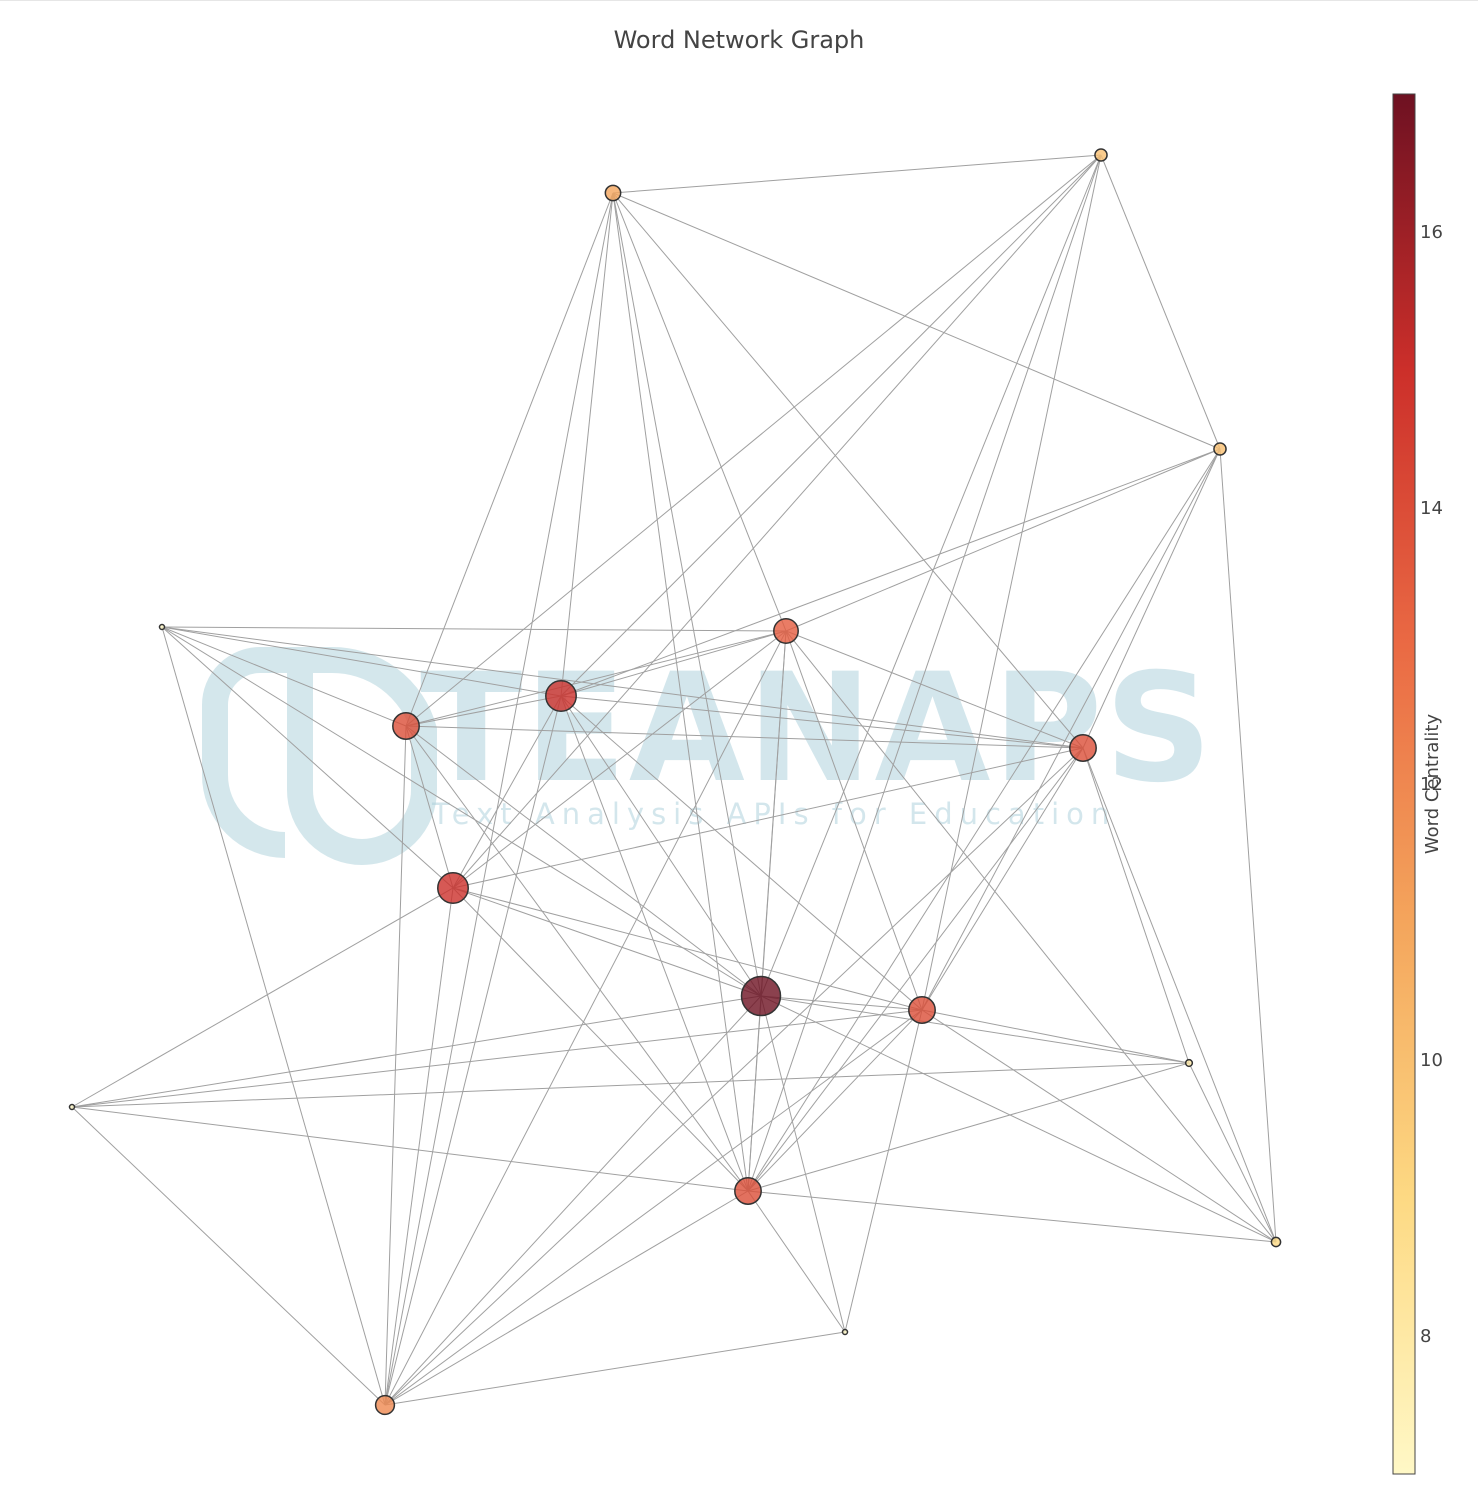 The image size is (1478, 1488). I want to click on top-rule, so click(739, 0).